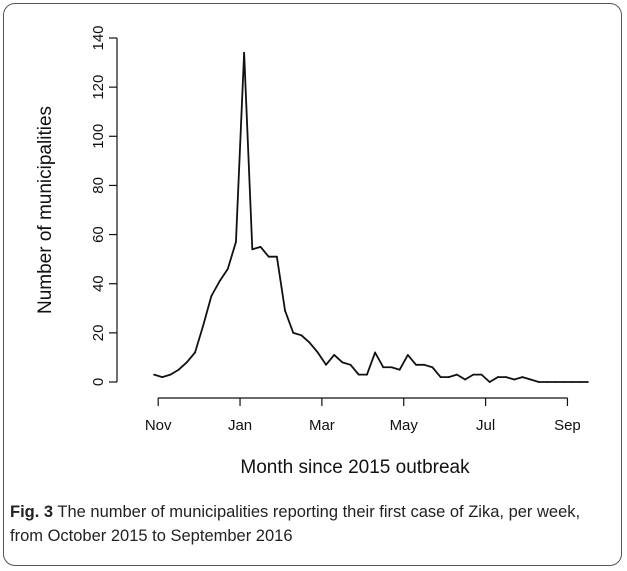  I want to click on y-tick-label: 40, so click(98, 283).